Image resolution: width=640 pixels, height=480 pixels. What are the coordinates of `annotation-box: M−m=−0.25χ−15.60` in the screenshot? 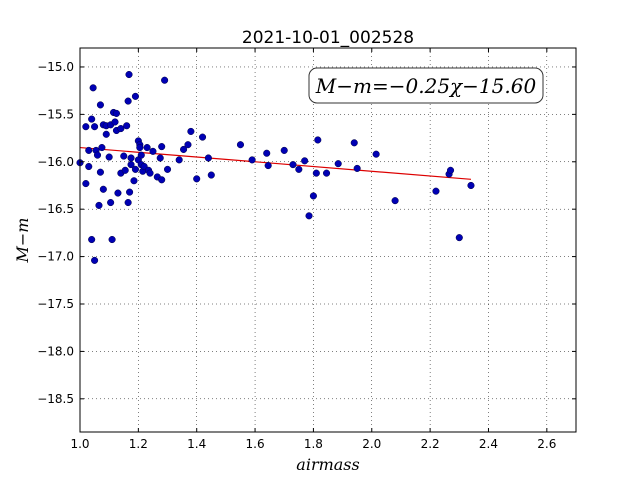 It's located at (426, 85).